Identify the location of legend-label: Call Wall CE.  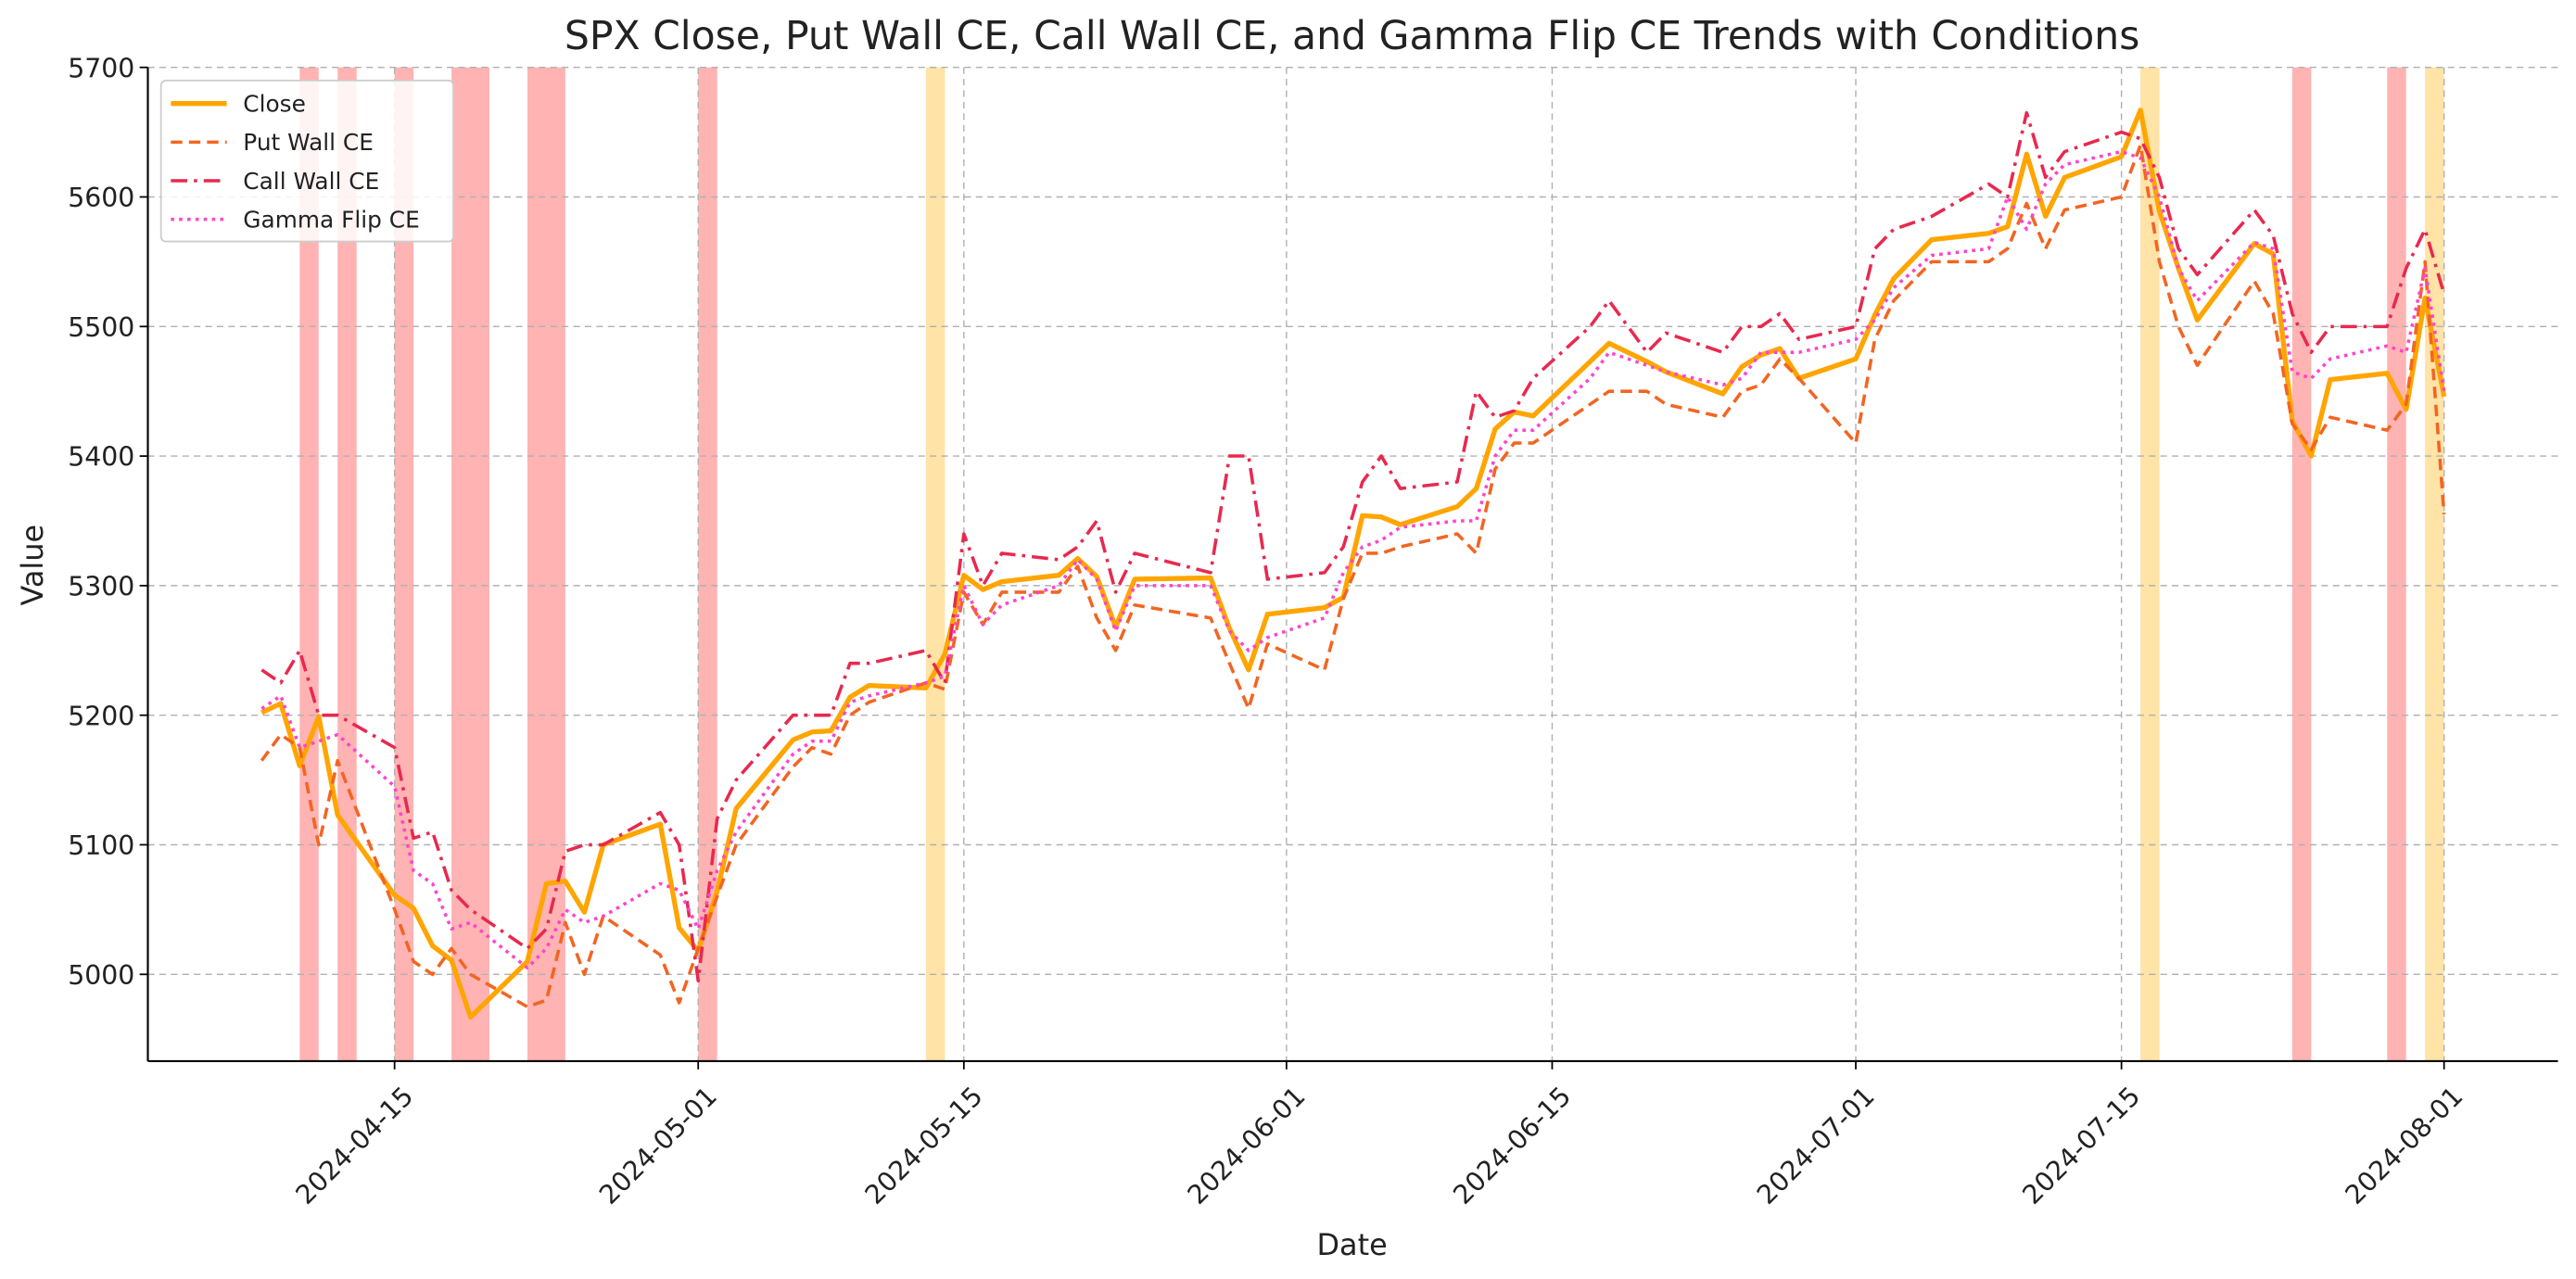
(311, 181).